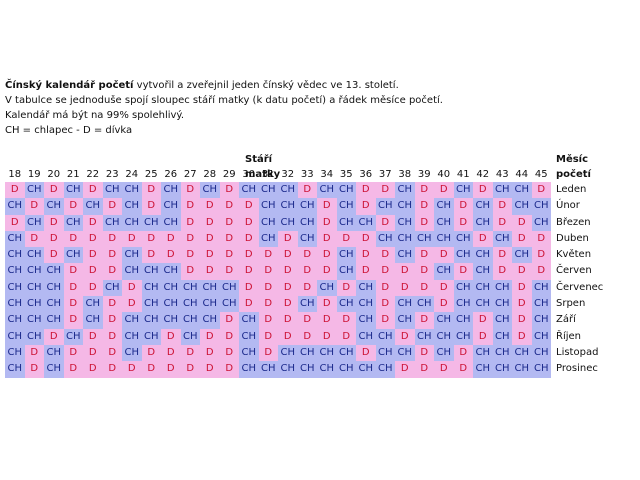 The image size is (640, 480). What do you see at coordinates (366, 174) in the screenshot?
I see `age-label: 36` at bounding box center [366, 174].